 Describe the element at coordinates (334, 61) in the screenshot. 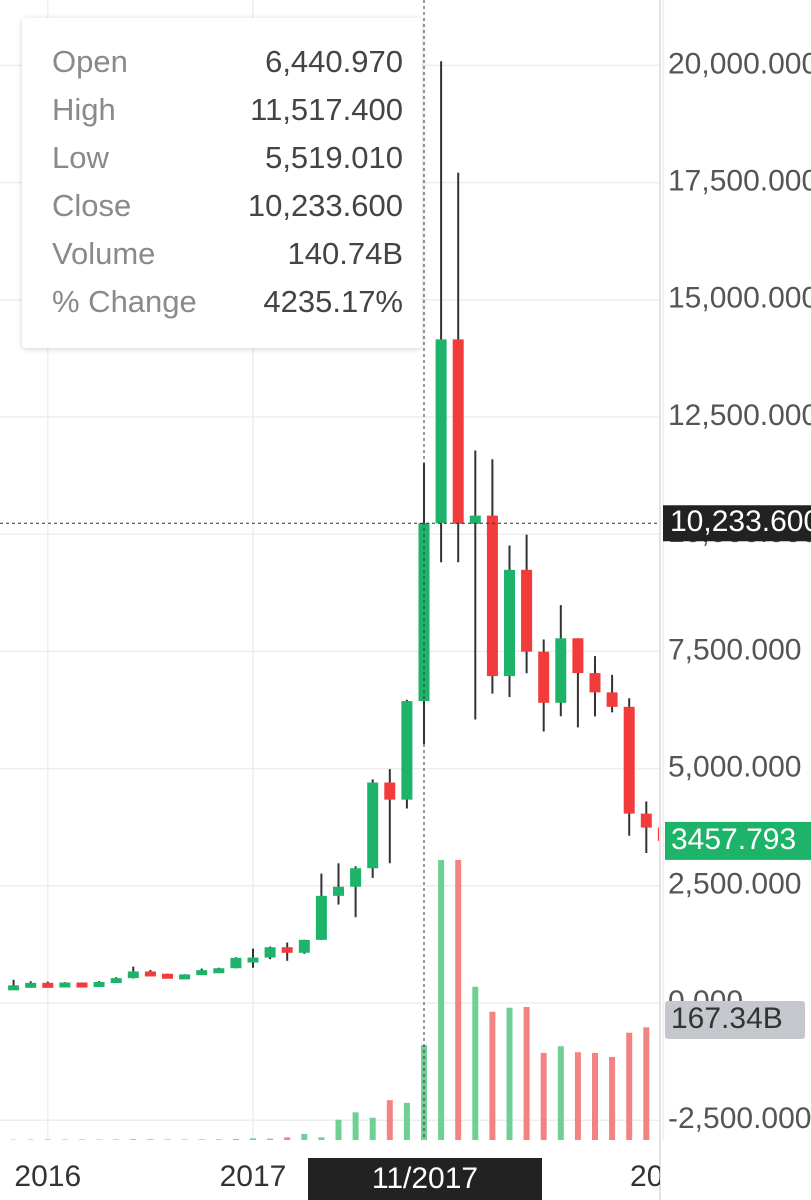

I see `tooltip-value: 6,440.970` at that location.